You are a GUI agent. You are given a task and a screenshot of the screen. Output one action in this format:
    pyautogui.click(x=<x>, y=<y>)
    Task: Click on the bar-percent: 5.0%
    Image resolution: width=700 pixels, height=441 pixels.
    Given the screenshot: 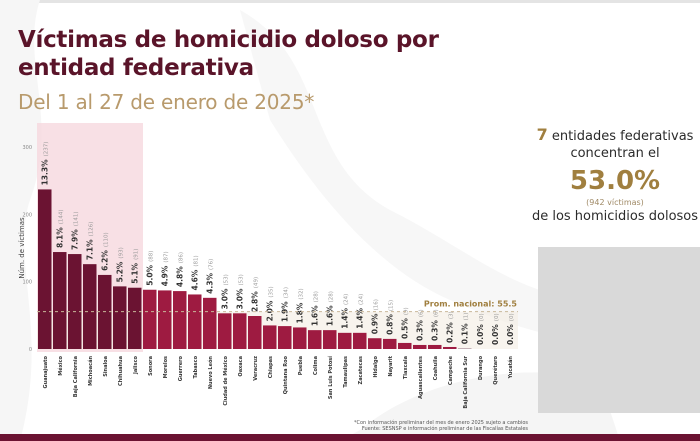 What is the action you would take?
    pyautogui.click(x=150, y=274)
    